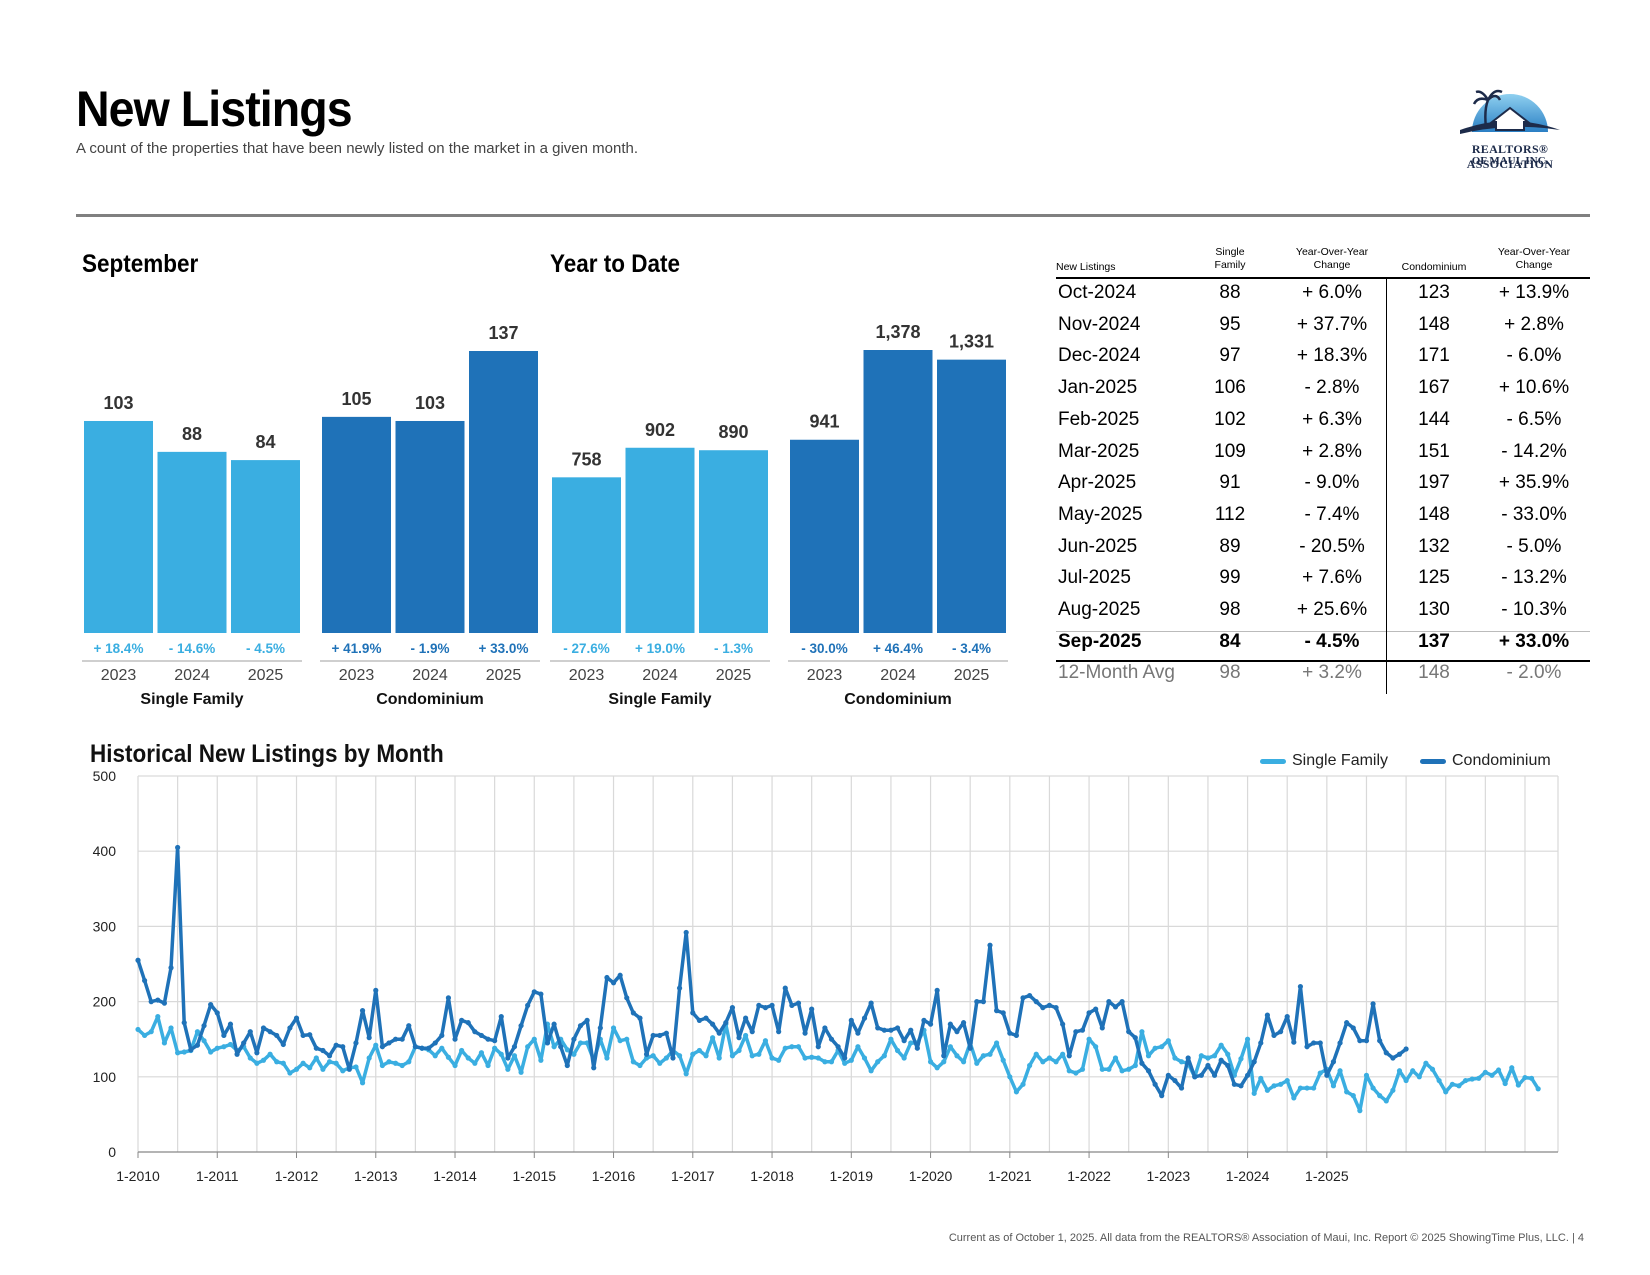 The image size is (1650, 1275). What do you see at coordinates (1230, 578) in the screenshot?
I see `table-cell-sf: 99` at bounding box center [1230, 578].